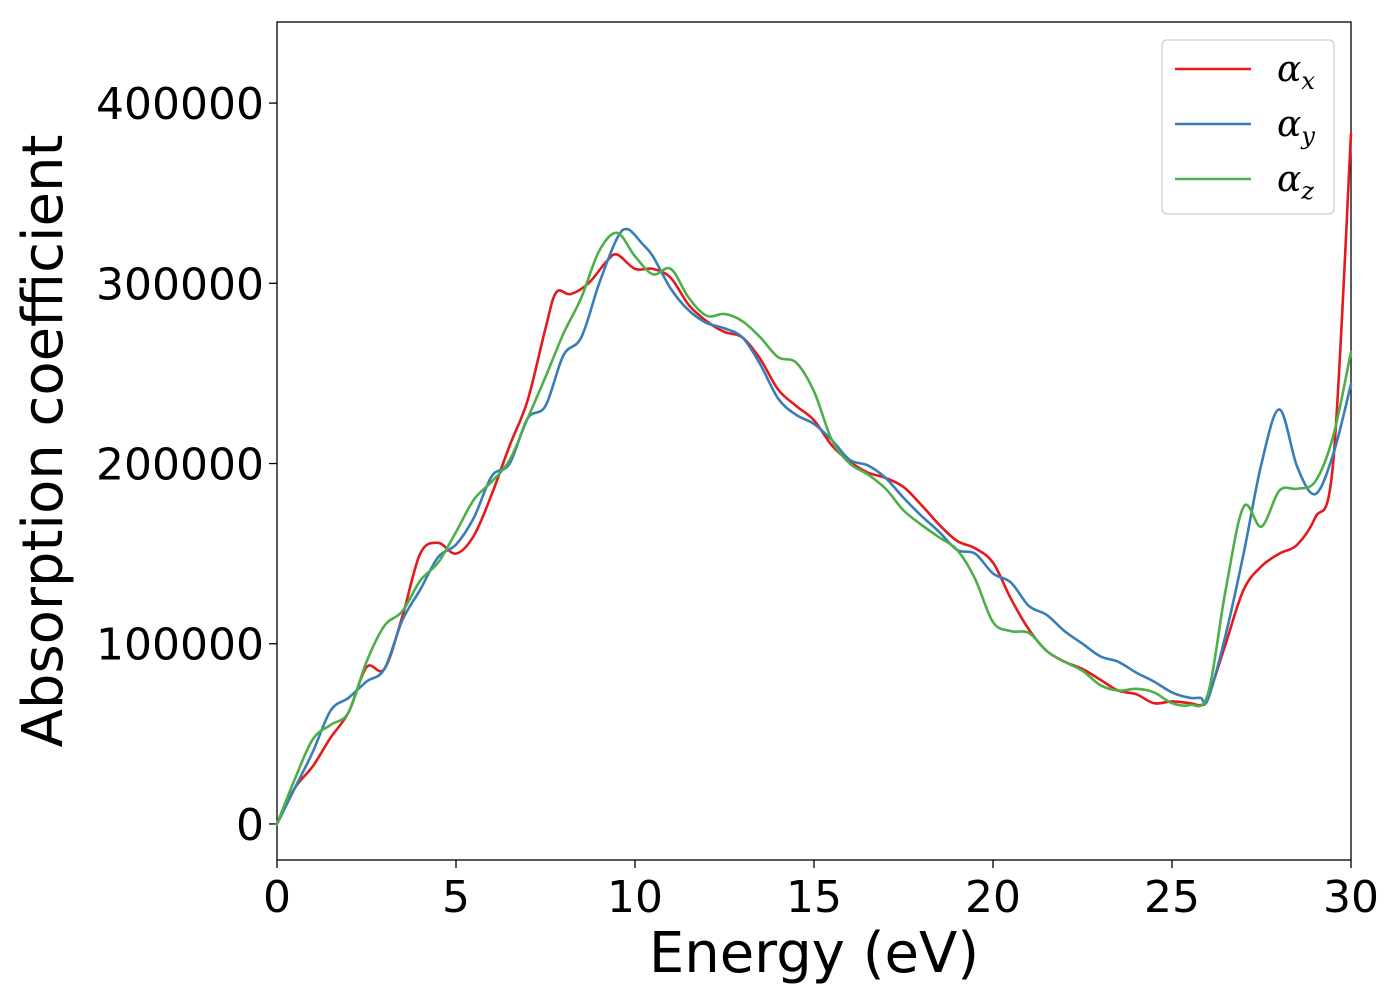  I want to click on legend-label-z: αz, so click(1295, 182).